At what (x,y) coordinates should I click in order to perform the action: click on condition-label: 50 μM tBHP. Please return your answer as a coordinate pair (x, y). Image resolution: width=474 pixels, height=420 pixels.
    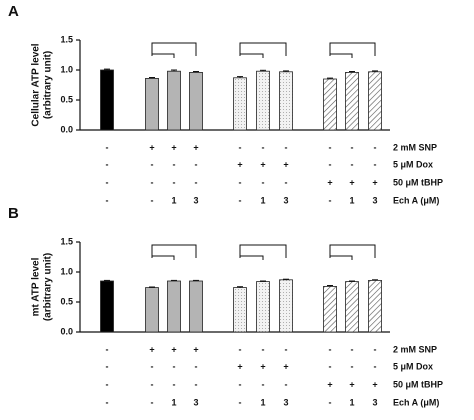
    Looking at the image, I should click on (418, 384).